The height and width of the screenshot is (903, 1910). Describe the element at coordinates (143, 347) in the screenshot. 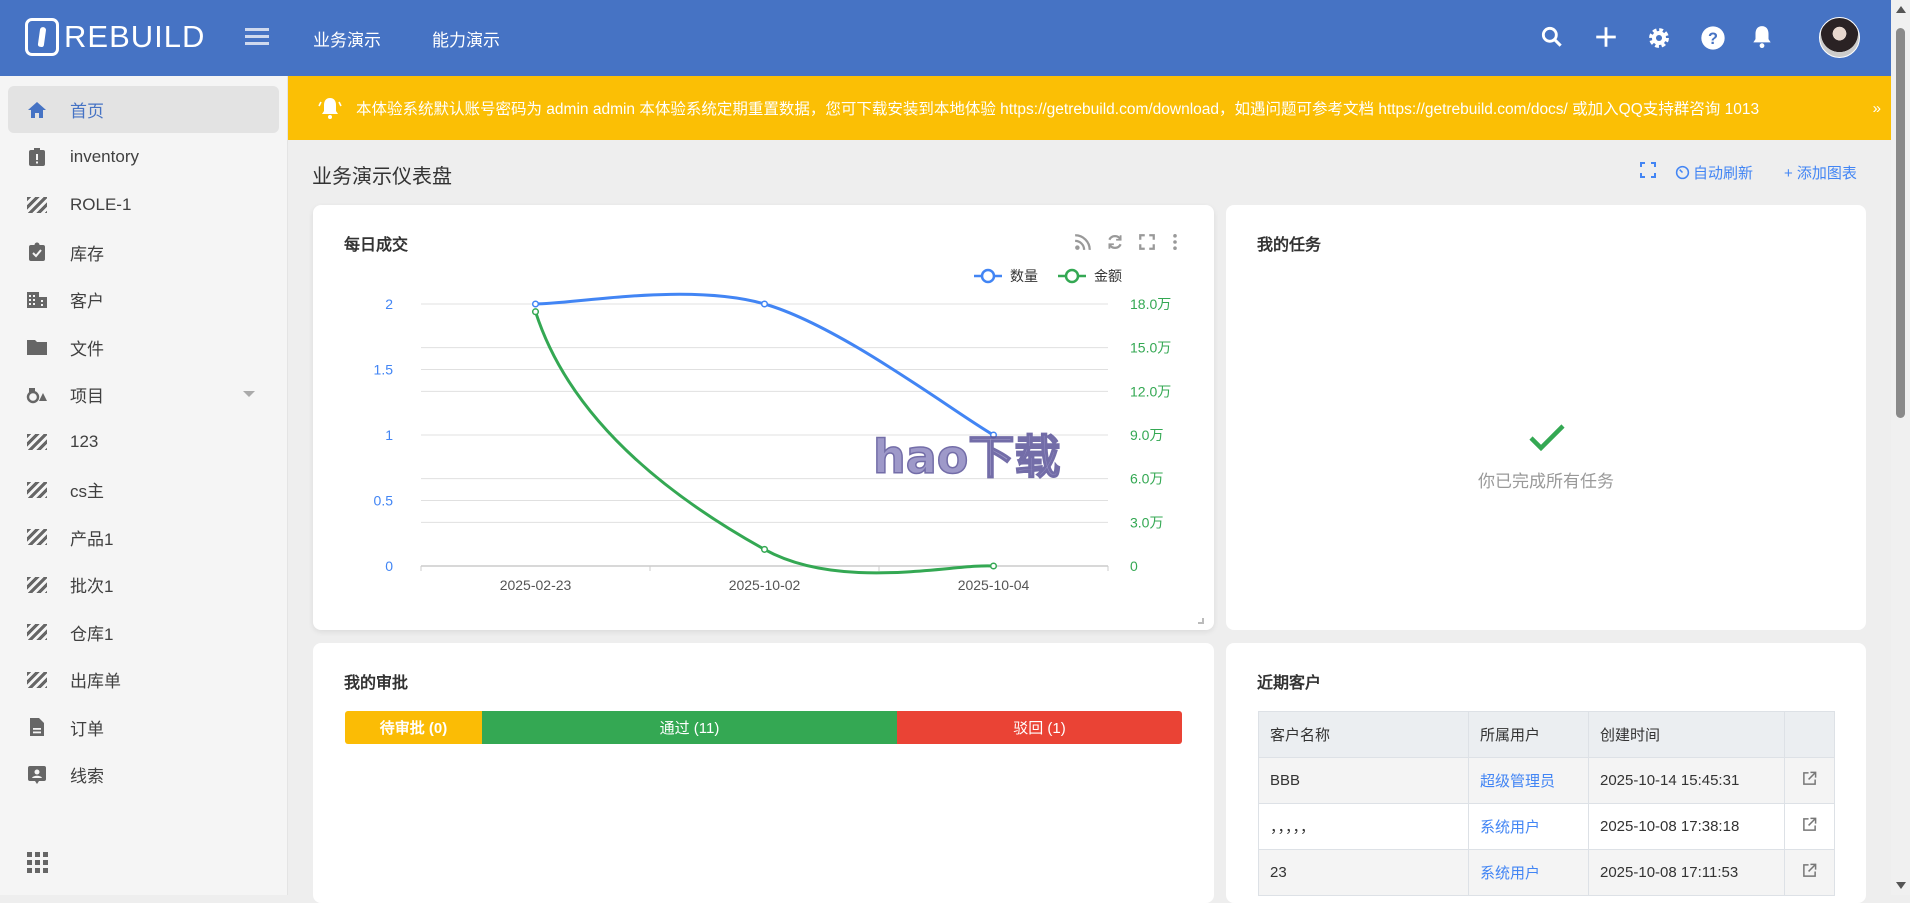

I see `sidebar-item: 文件` at that location.